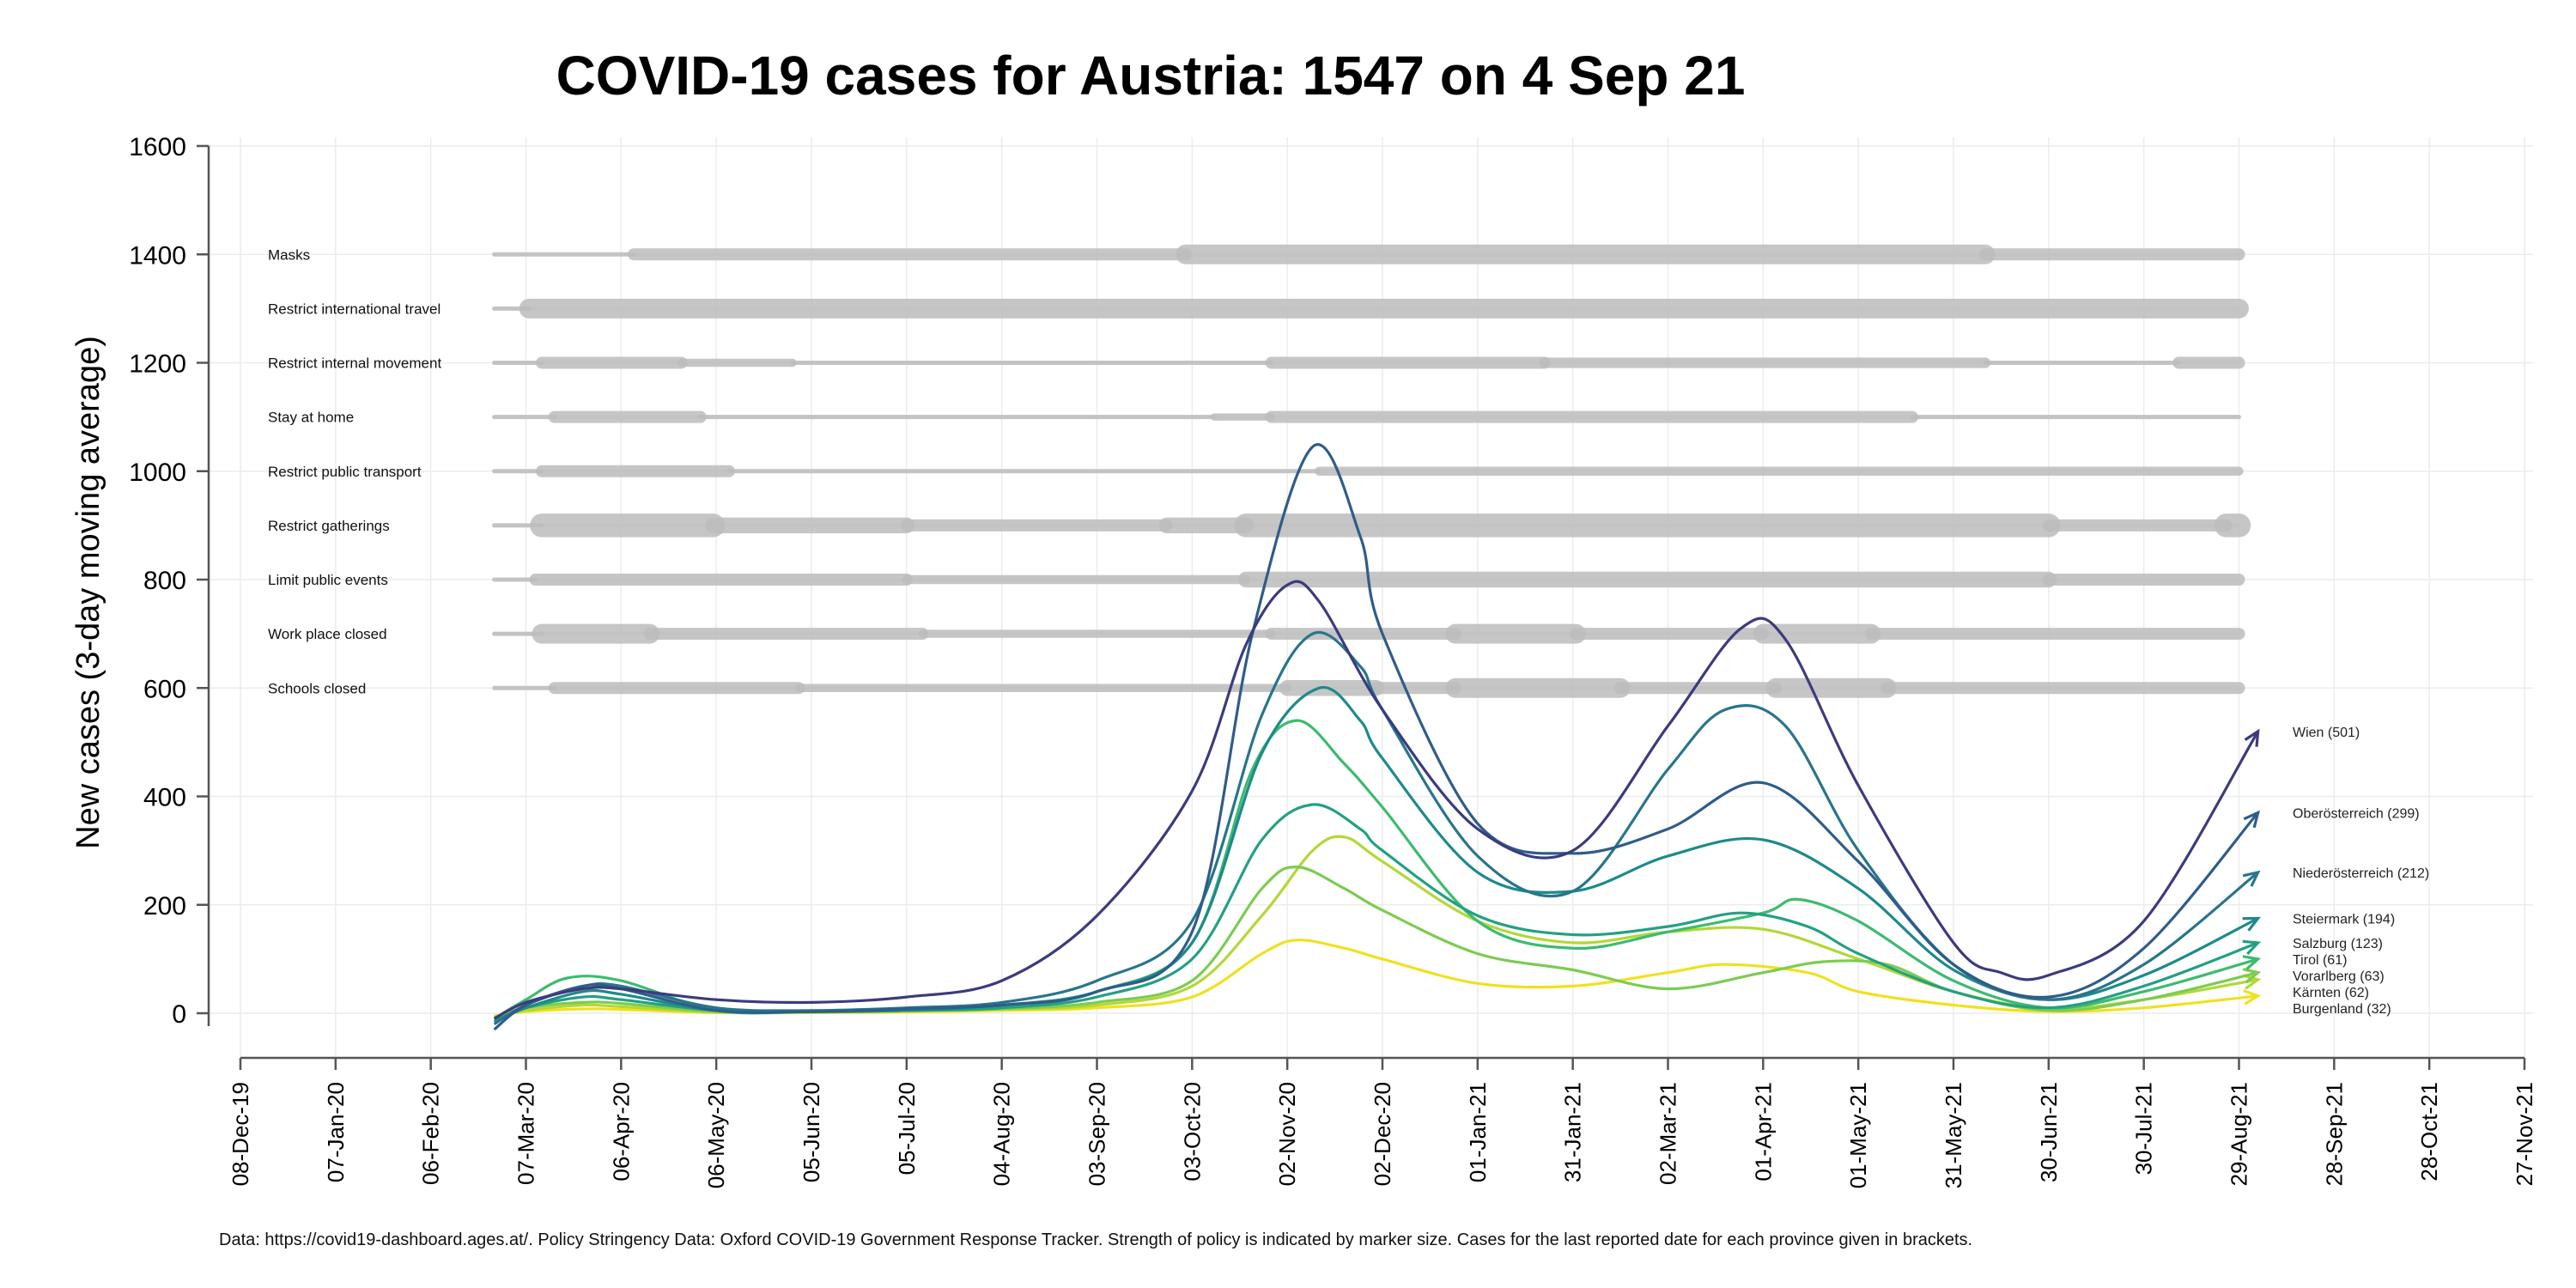  I want to click on x-tick-label: 04-Aug-20, so click(1002, 1134).